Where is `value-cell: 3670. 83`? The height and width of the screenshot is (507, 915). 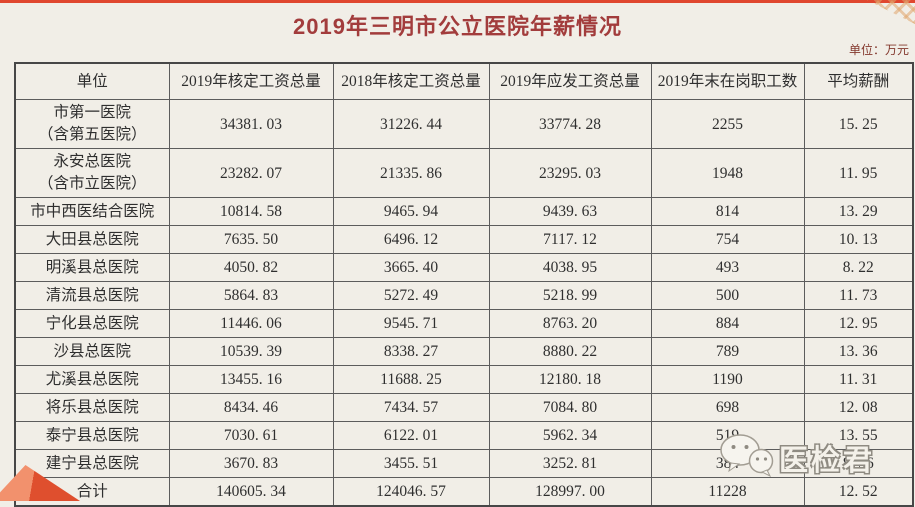
value-cell: 3670. 83 is located at coordinates (251, 463).